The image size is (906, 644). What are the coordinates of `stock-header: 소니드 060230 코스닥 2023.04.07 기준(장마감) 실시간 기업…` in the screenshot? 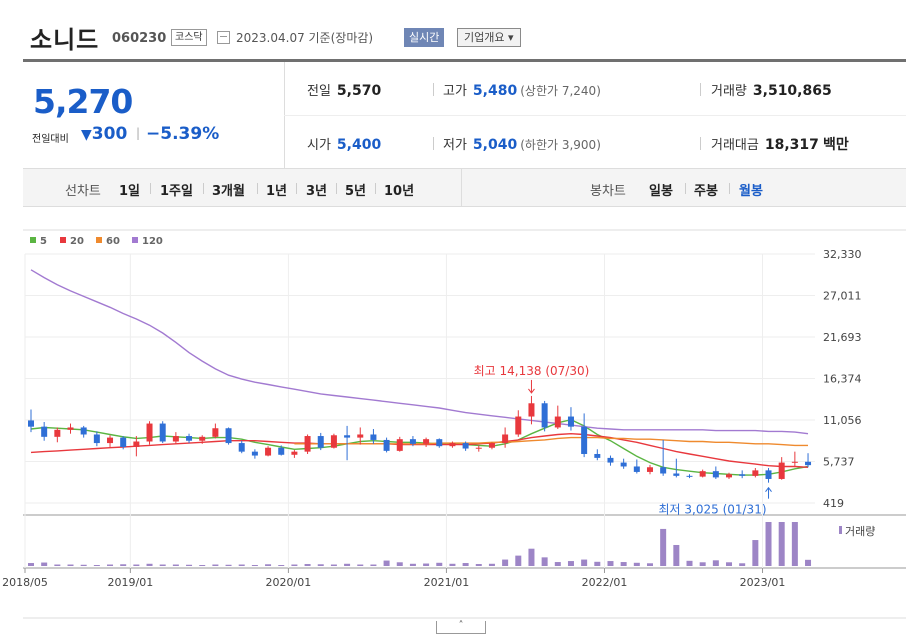 It's located at (453, 30).